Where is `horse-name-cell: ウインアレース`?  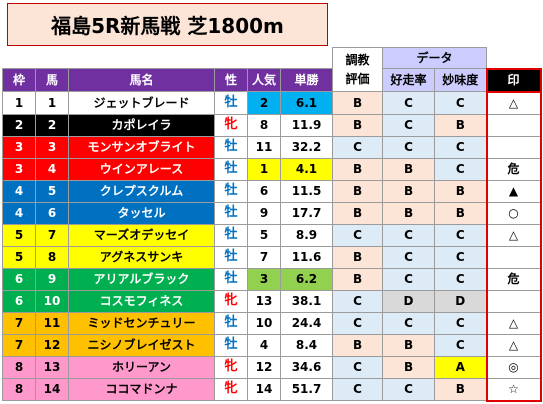
horse-name-cell: ウインアレース is located at coordinates (141, 169).